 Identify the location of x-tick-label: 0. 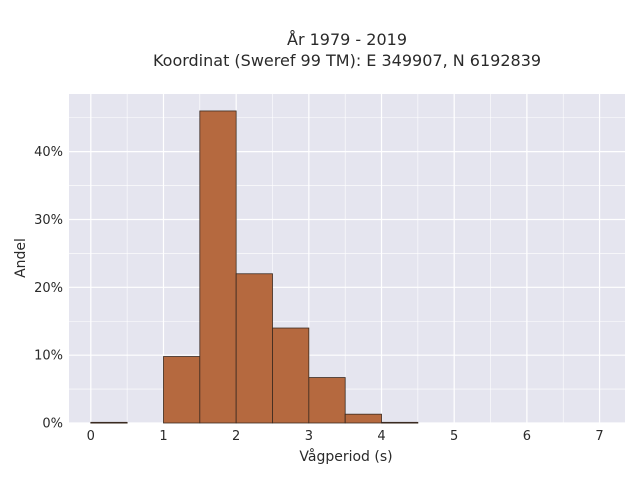
(91, 436).